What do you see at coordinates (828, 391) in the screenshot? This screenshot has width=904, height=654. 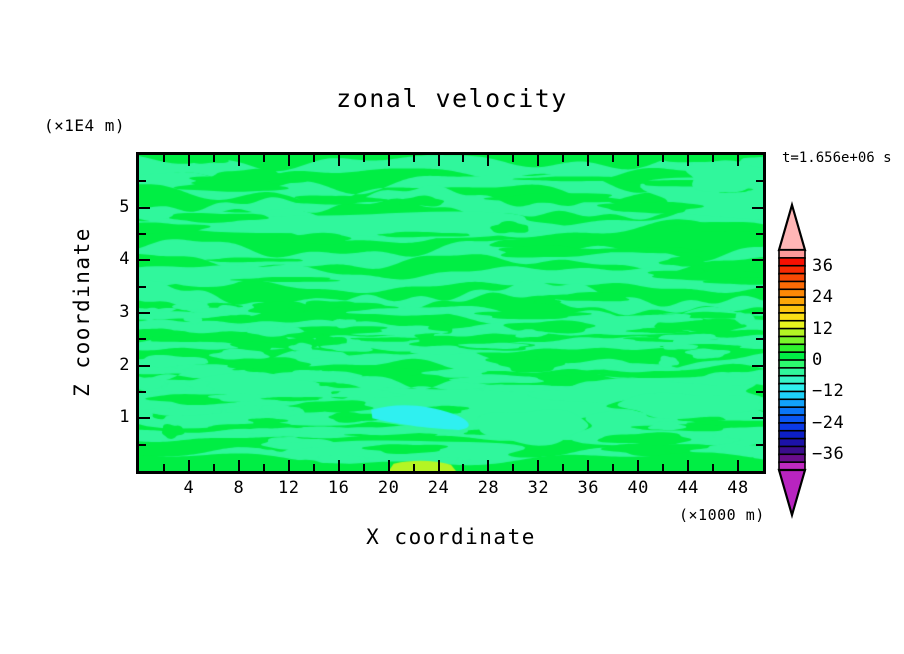 I see `colorbar-tick-label: −12` at bounding box center [828, 391].